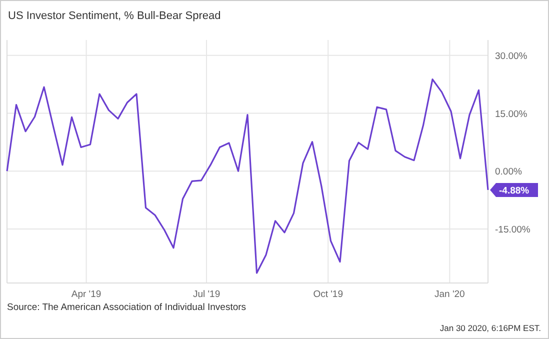  Describe the element at coordinates (206, 294) in the screenshot. I see `x-tick-label: Jul '19` at that location.